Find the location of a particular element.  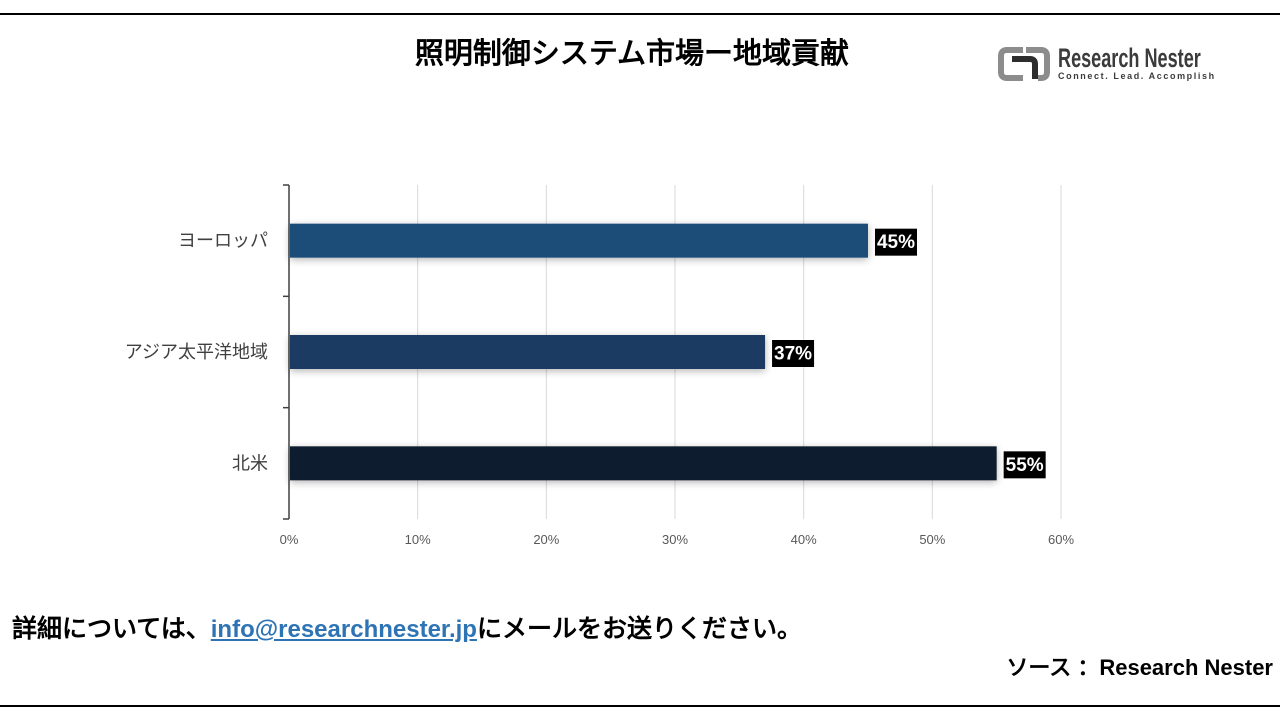

x-tick-label: 60% is located at coordinates (1061, 539).